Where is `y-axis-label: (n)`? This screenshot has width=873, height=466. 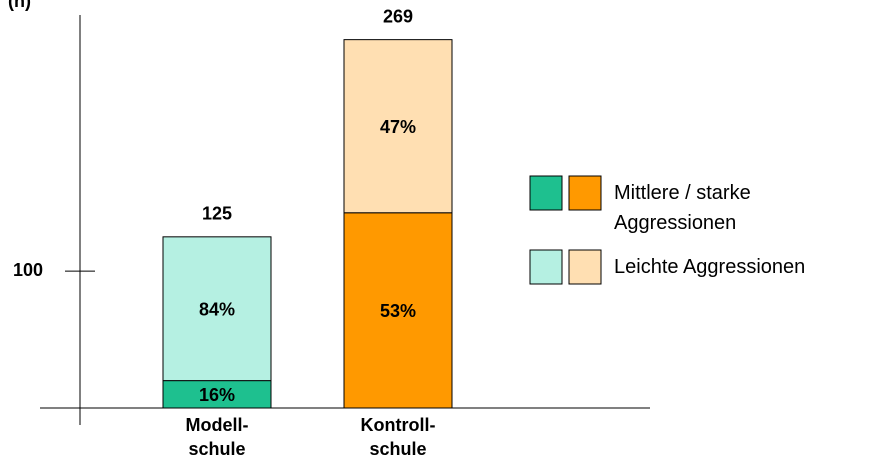
y-axis-label: (n) is located at coordinates (19, 5).